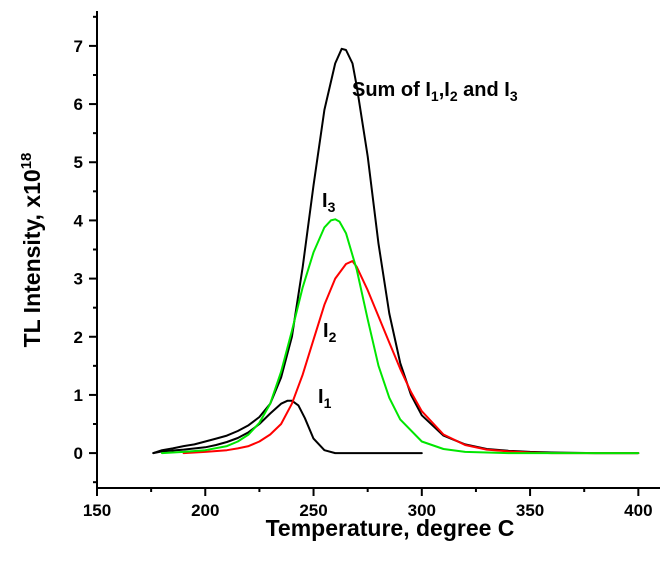 The width and height of the screenshot is (669, 564). What do you see at coordinates (78, 395) in the screenshot?
I see `y-tick-label: 1` at bounding box center [78, 395].